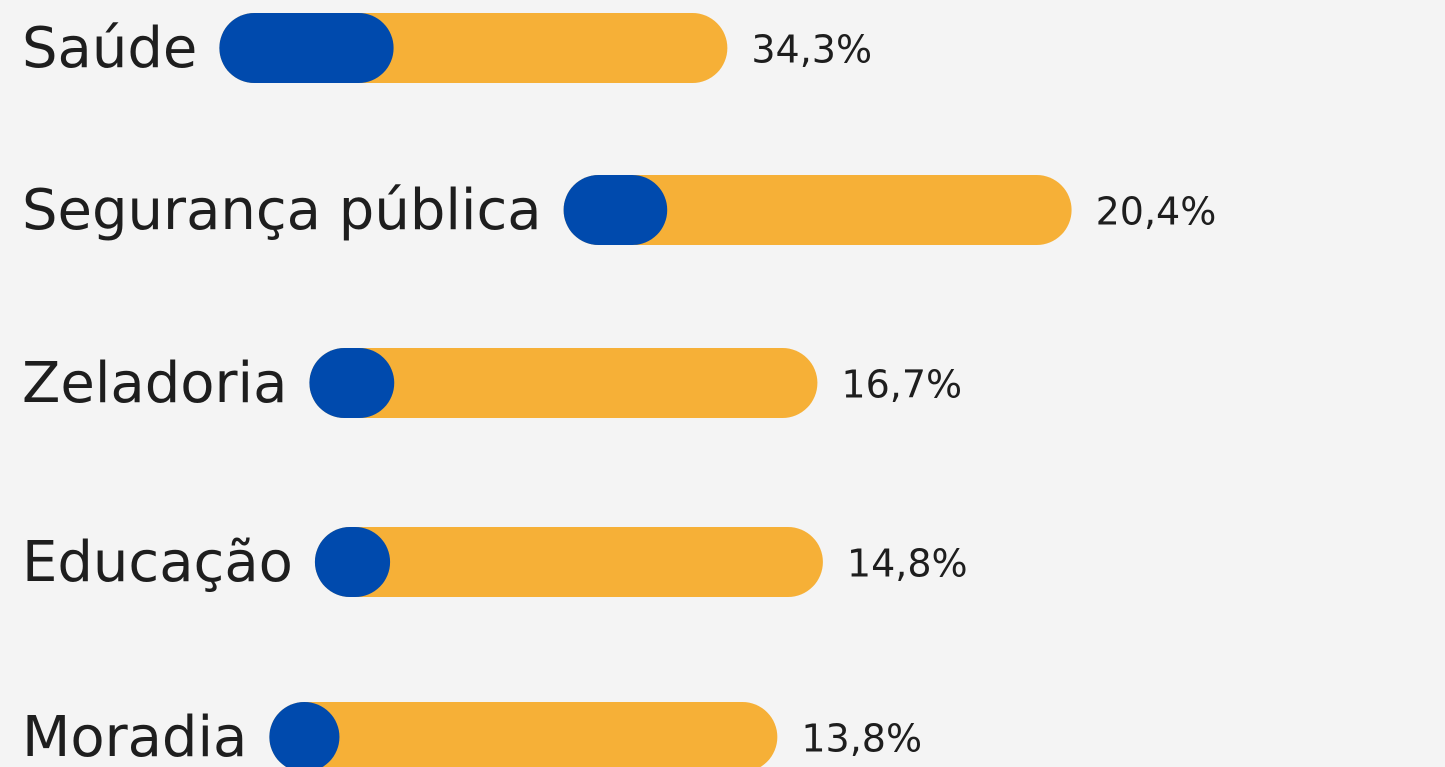  Describe the element at coordinates (109, 48) in the screenshot. I see `category-label: Saúde` at that location.